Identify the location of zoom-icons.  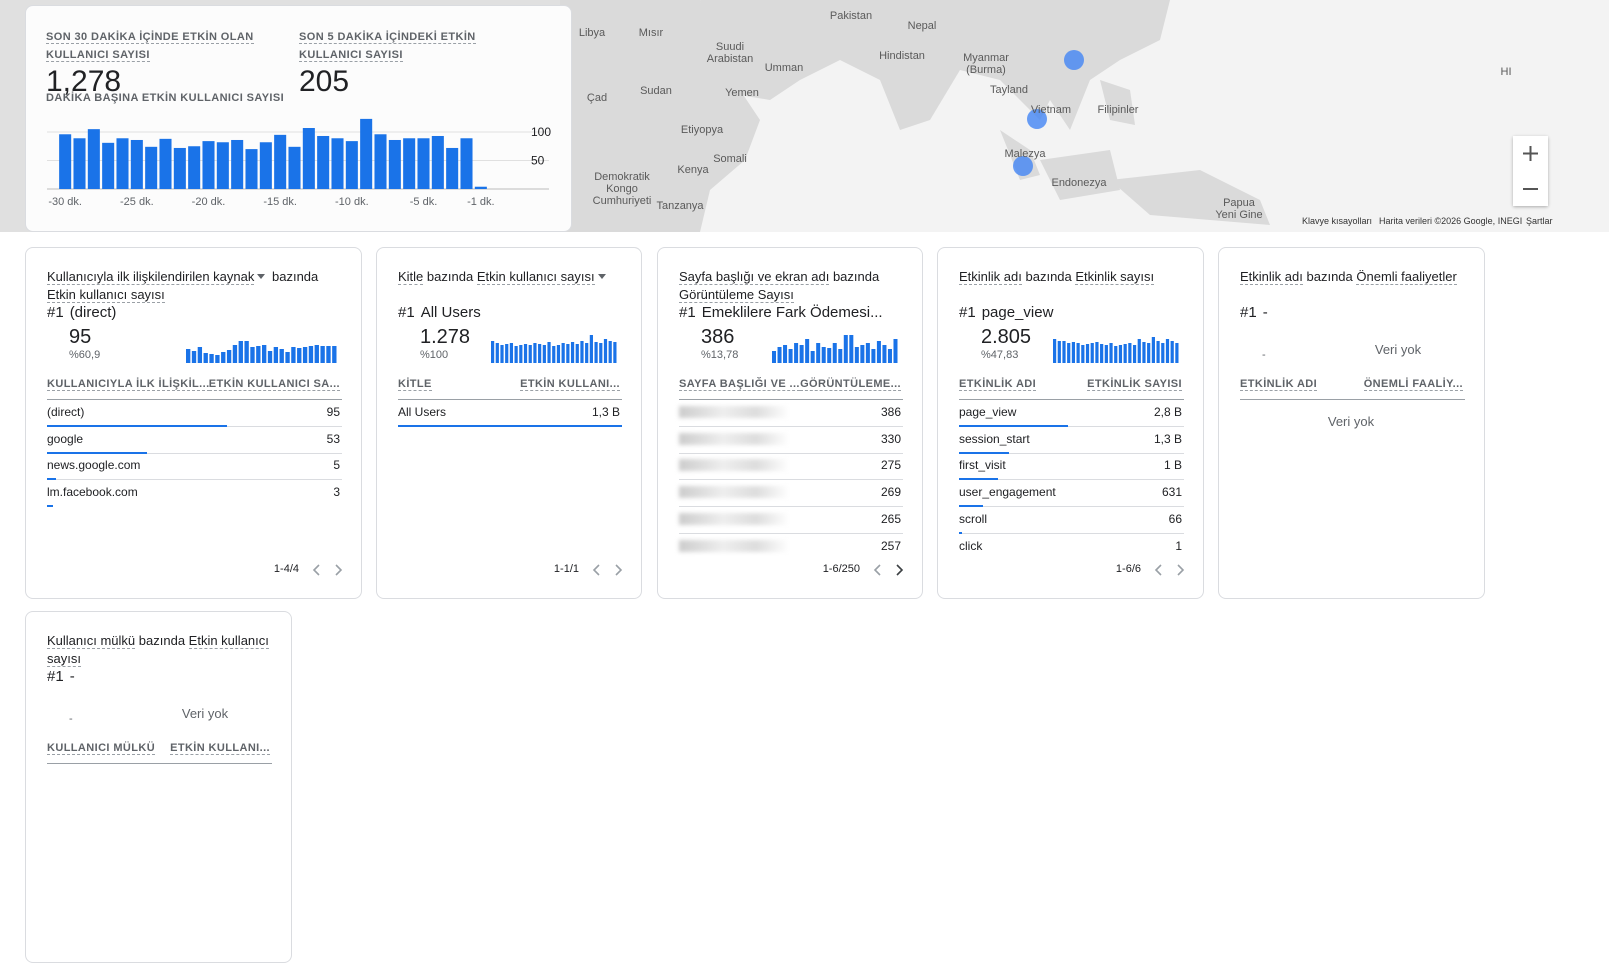
(1530, 171).